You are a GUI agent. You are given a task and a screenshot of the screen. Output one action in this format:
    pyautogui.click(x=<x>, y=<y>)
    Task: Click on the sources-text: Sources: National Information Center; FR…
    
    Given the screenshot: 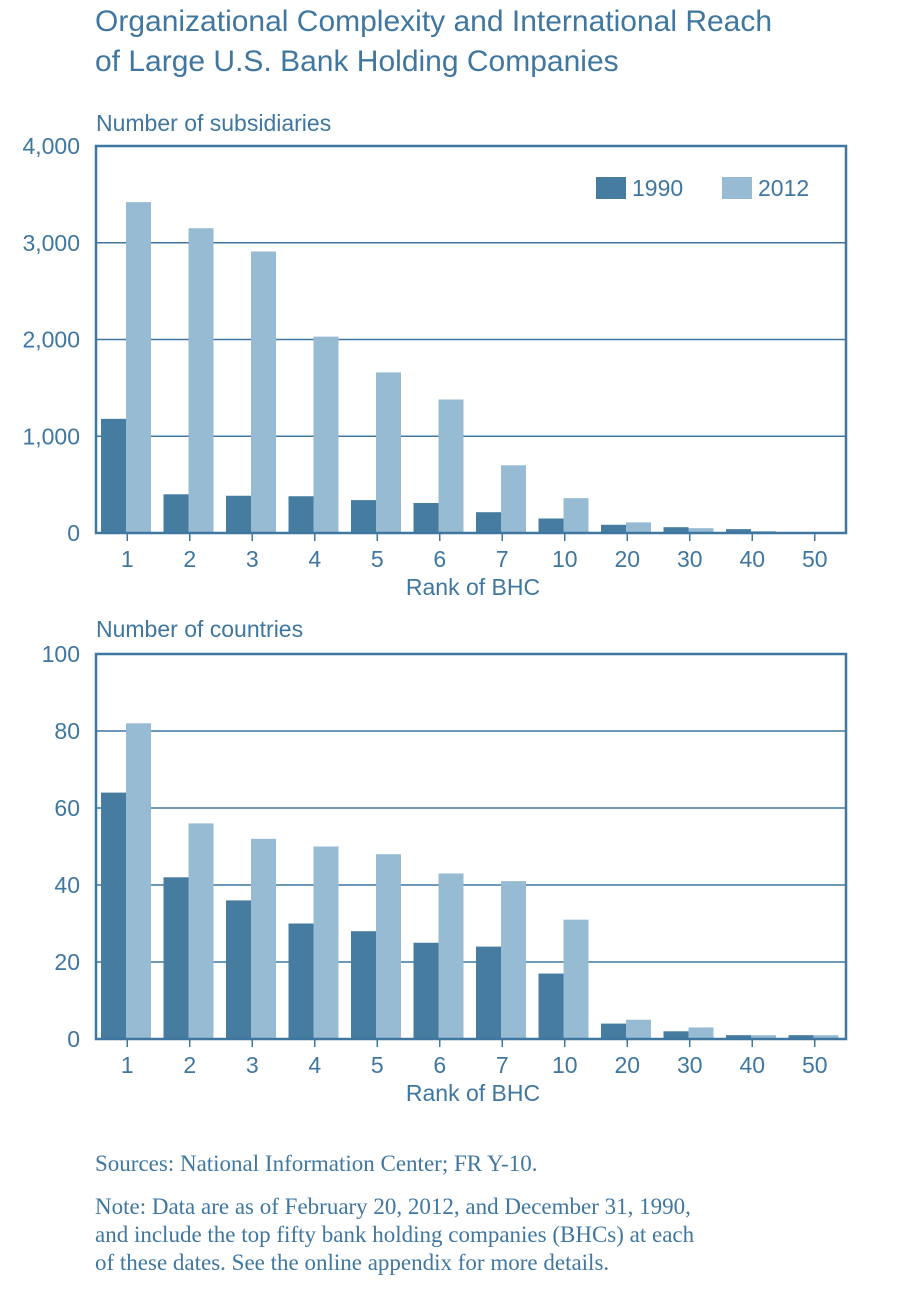 What is the action you would take?
    pyautogui.click(x=316, y=1163)
    